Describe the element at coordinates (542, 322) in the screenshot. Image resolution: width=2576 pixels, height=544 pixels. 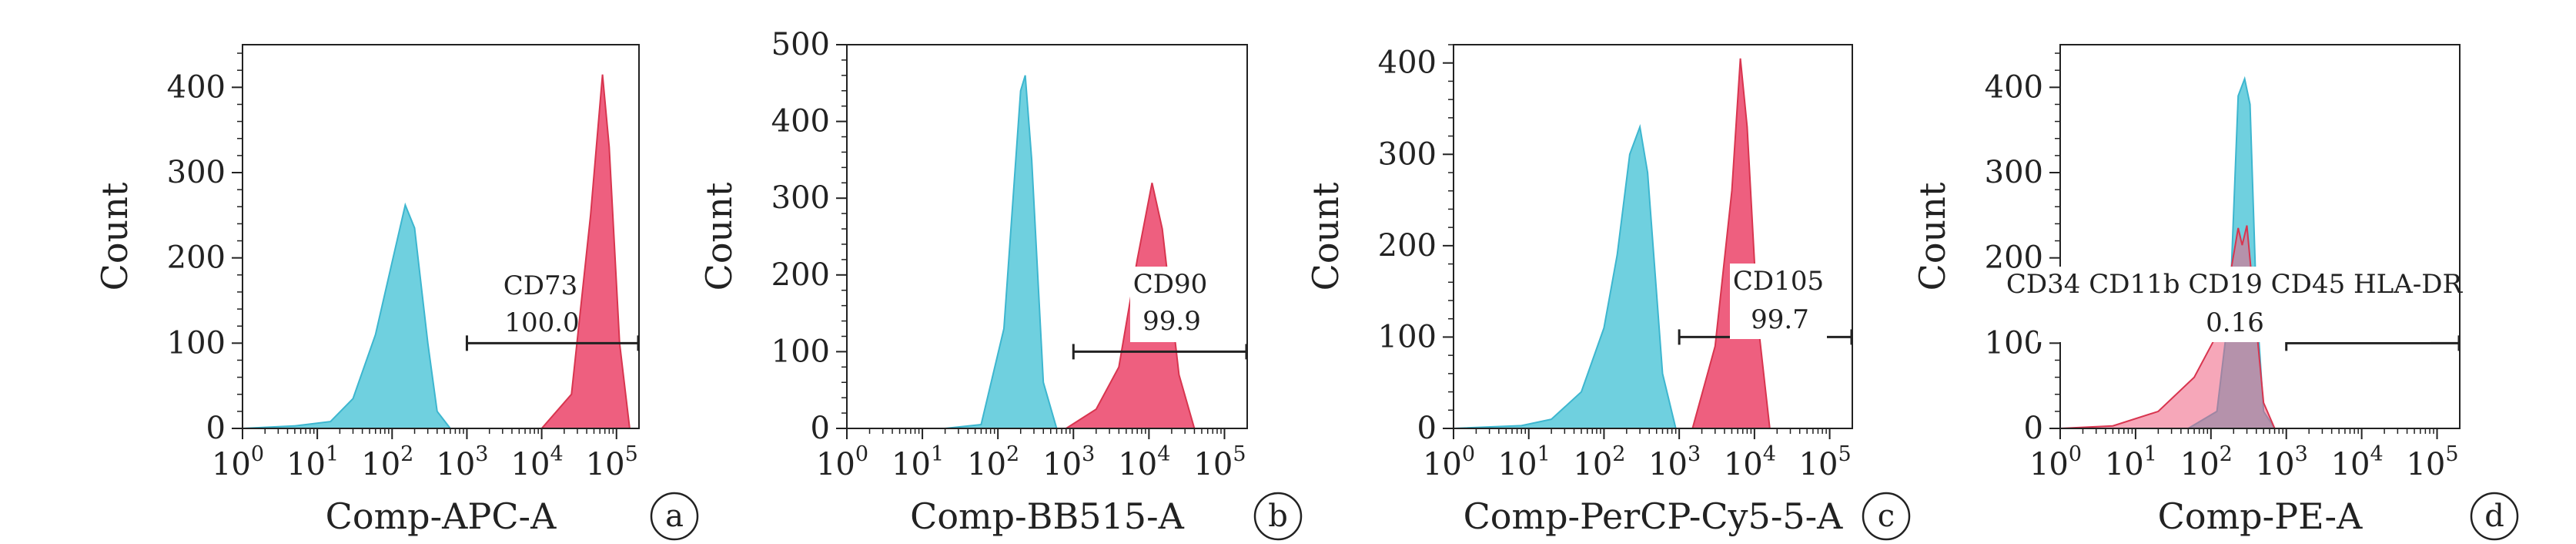
I see `gate-value: 100.0` at that location.